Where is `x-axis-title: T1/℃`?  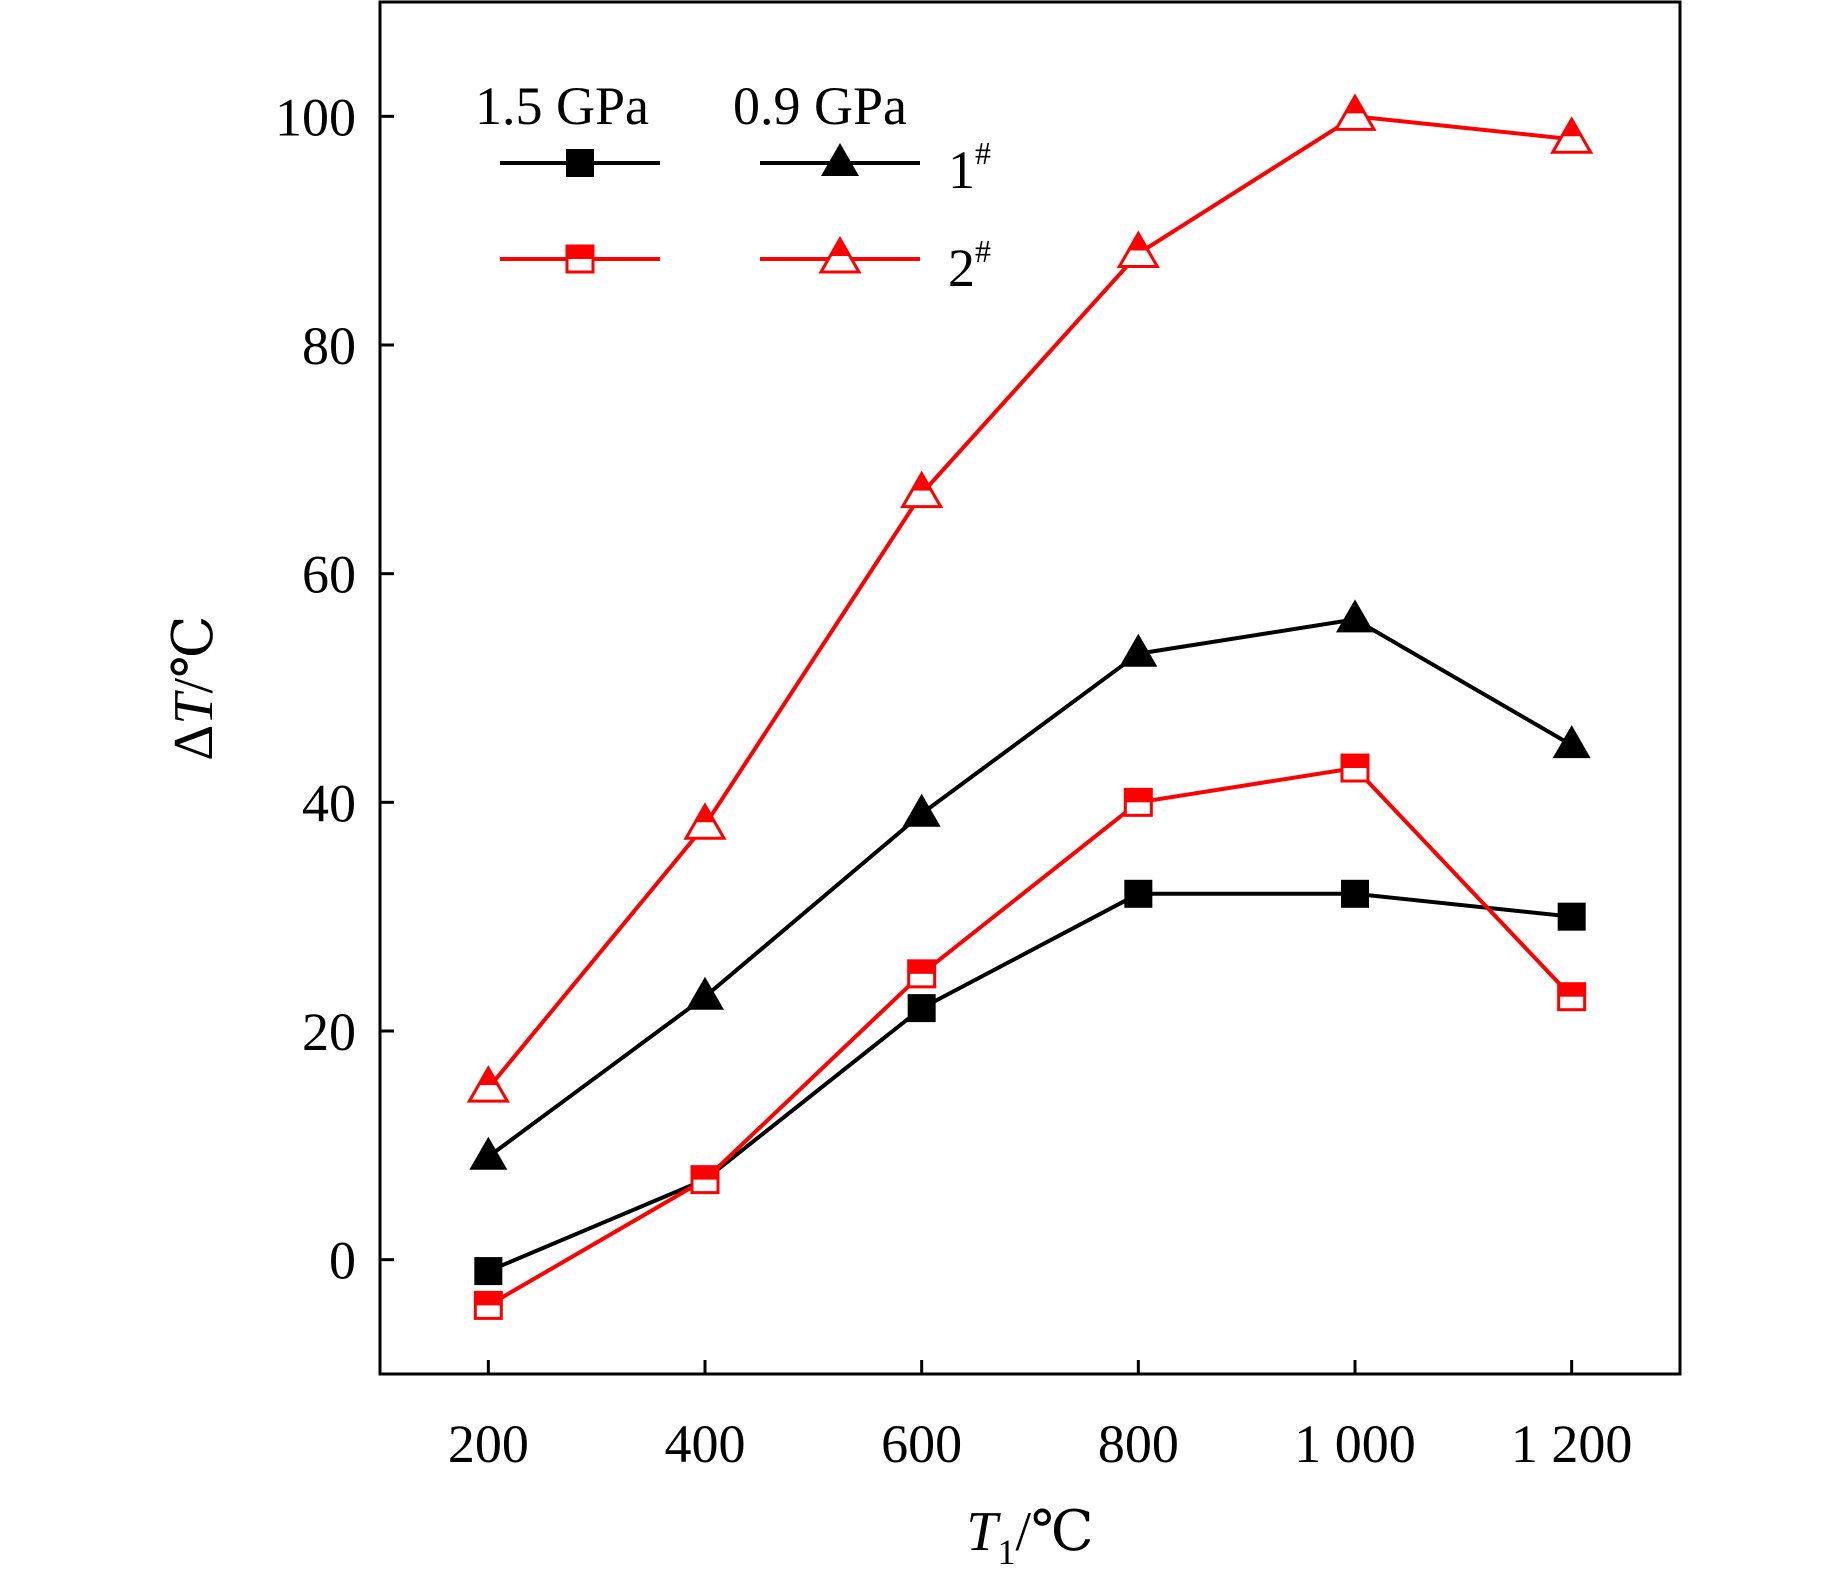 x-axis-title: T1/℃ is located at coordinates (1029, 1536).